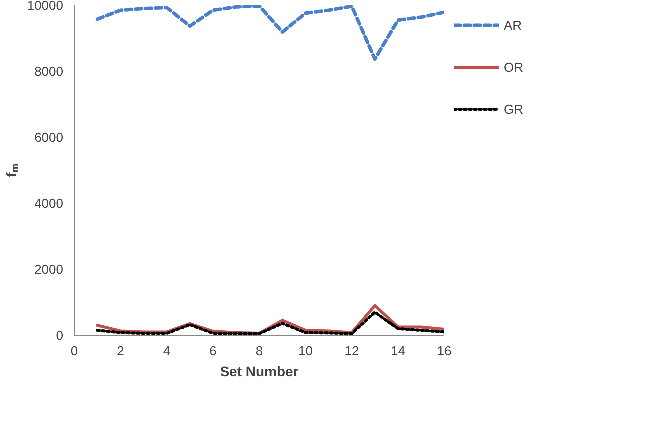  I want to click on x-tick-label: 6, so click(213, 351).